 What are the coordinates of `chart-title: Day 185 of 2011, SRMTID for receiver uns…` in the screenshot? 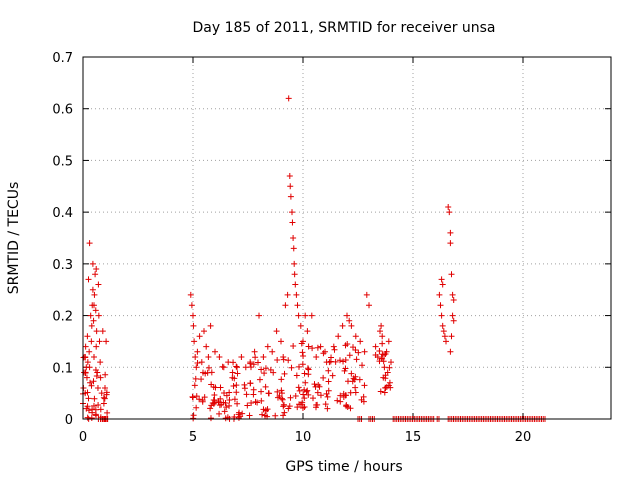 It's located at (343, 28).